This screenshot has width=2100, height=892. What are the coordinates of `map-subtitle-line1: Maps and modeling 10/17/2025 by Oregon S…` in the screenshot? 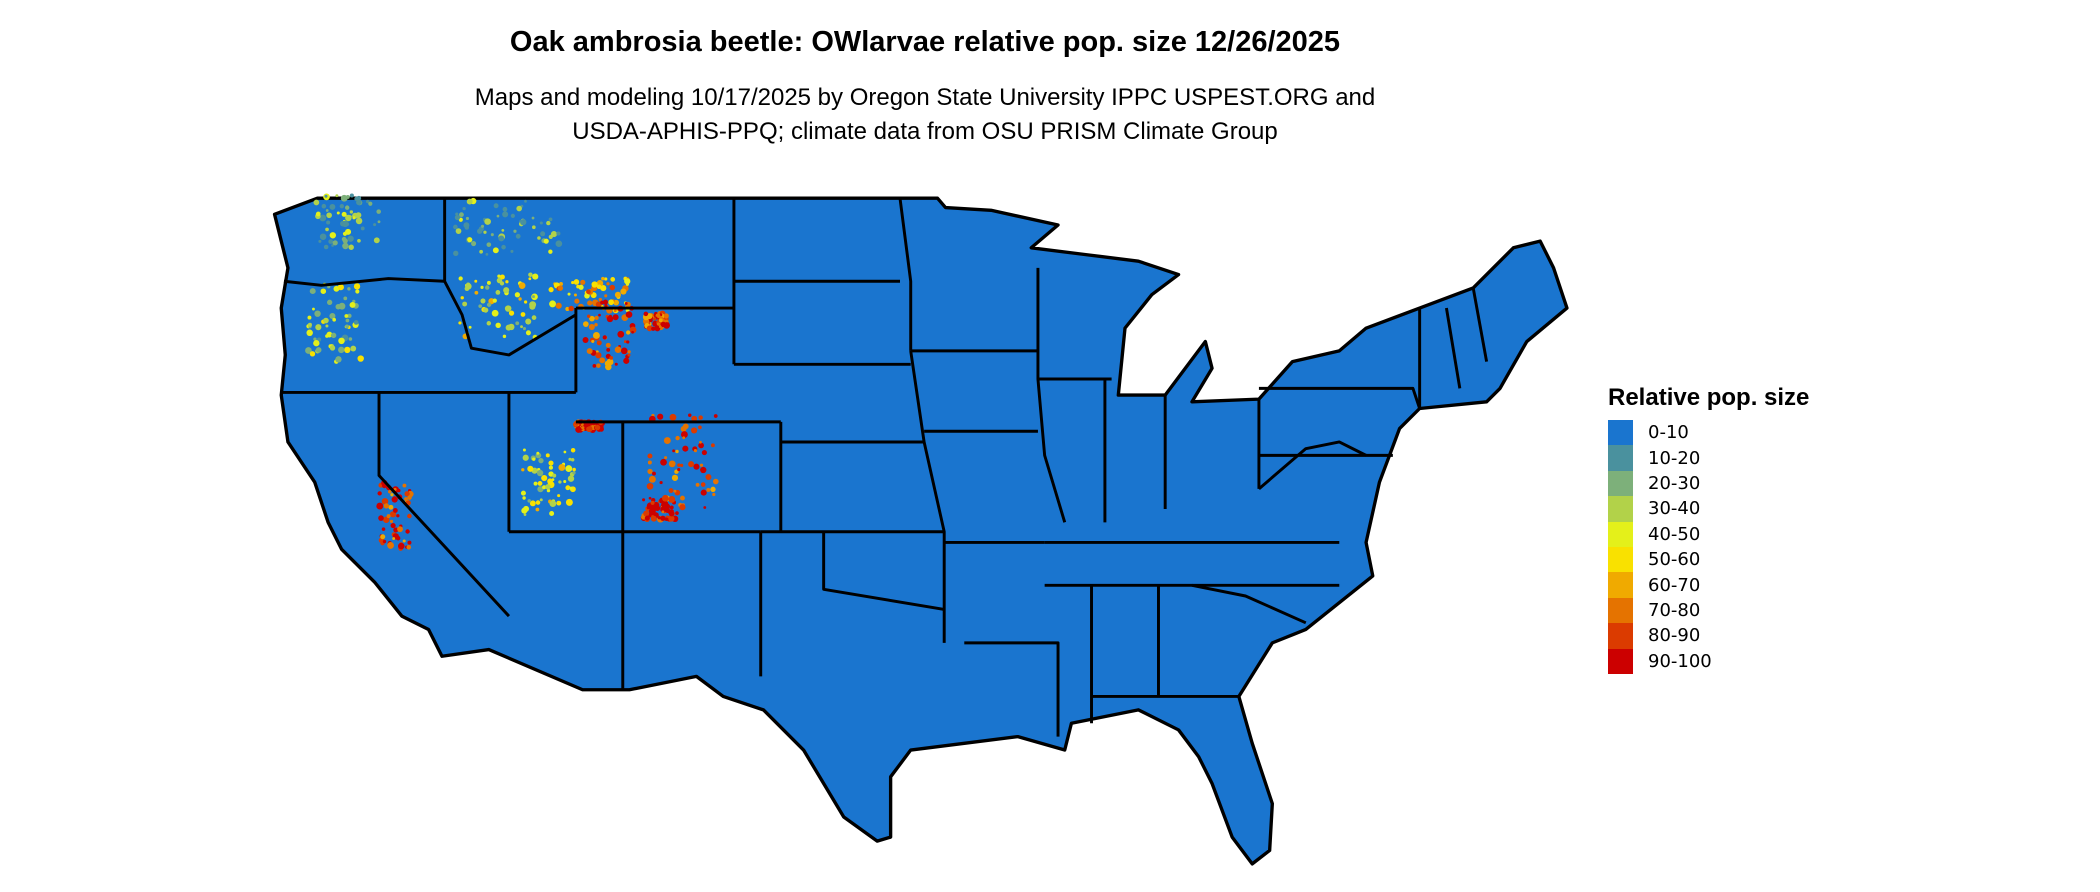 It's located at (925, 97).